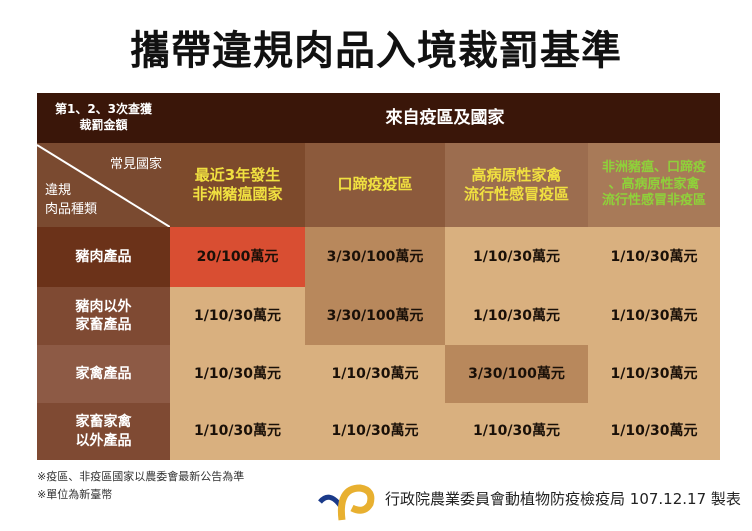 The width and height of the screenshot is (752, 531). Describe the element at coordinates (346, 502) in the screenshot. I see `bapiq-logo-icon` at that location.